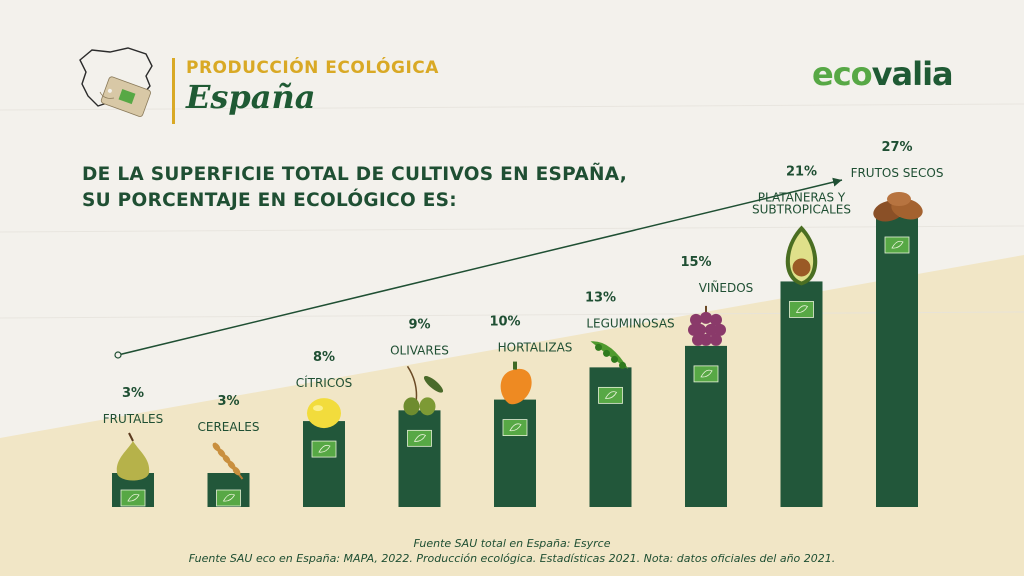 The height and width of the screenshot is (576, 1024). I want to click on category-label: PLATANERAS Y, so click(802, 197).